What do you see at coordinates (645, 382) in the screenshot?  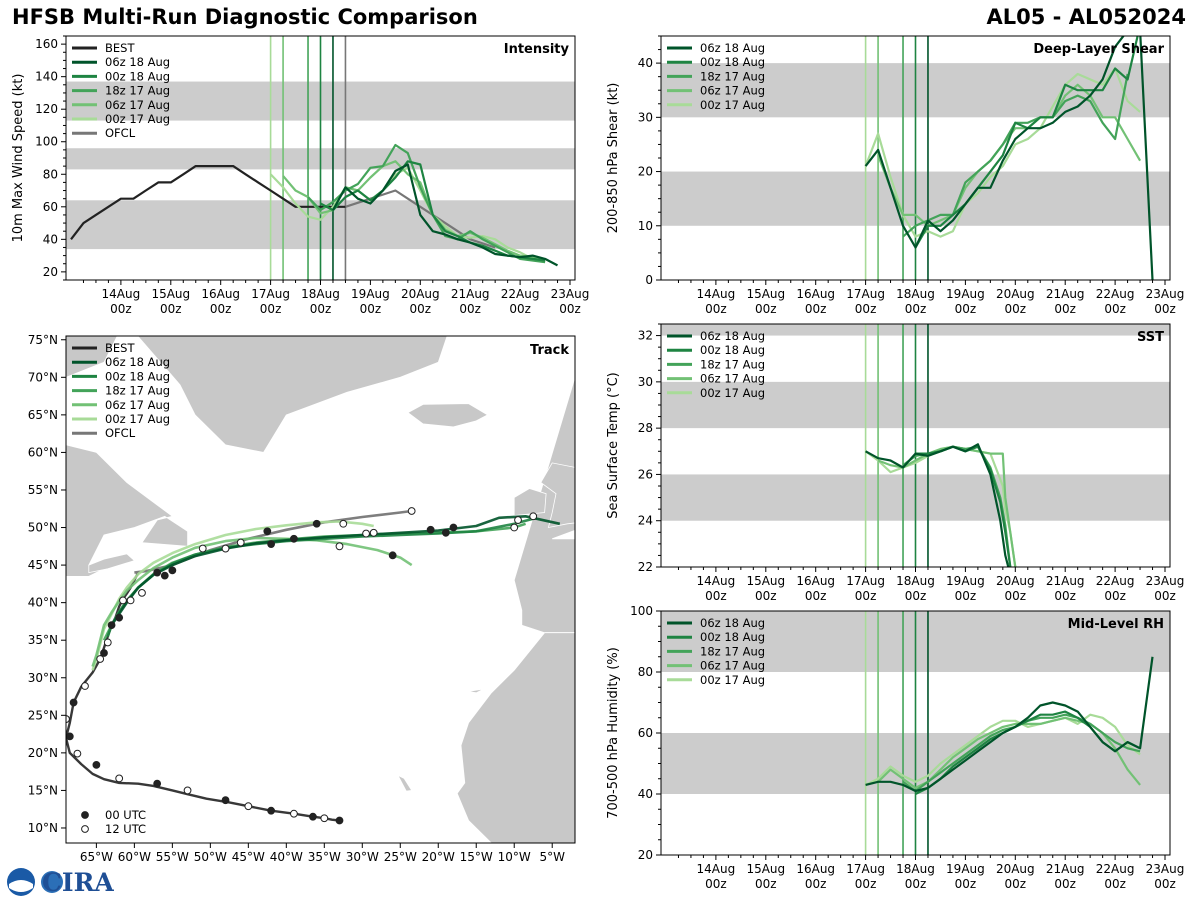 I see `y-tick-label: 30` at bounding box center [645, 382].